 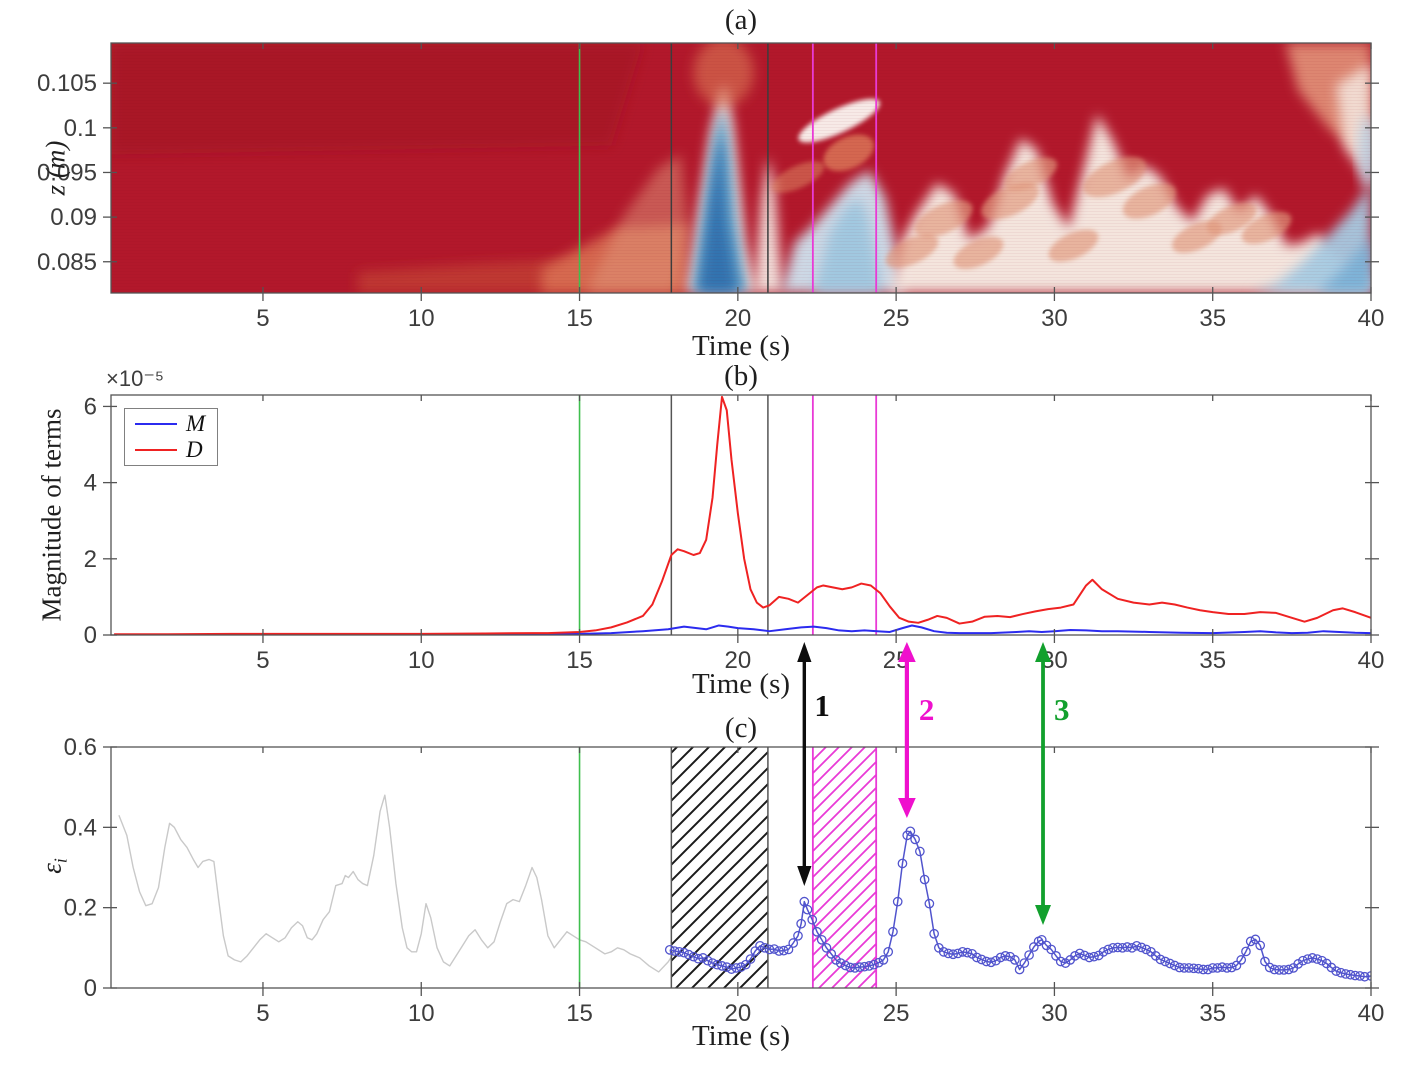 I want to click on svg-text: 0.105, so click(x=67, y=83).